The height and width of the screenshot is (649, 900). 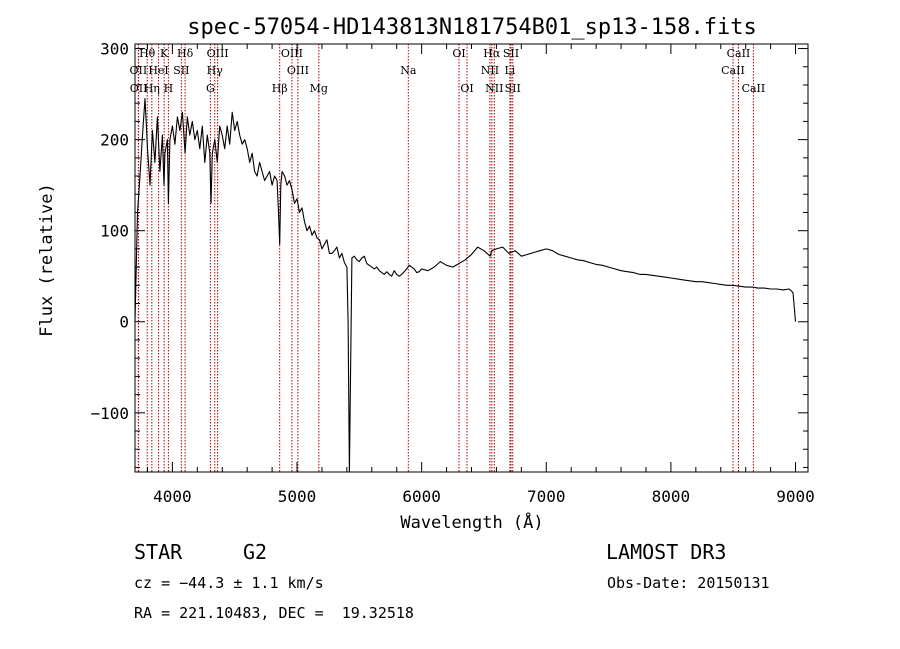 I want to click on object-class: STAR, so click(x=158, y=552).